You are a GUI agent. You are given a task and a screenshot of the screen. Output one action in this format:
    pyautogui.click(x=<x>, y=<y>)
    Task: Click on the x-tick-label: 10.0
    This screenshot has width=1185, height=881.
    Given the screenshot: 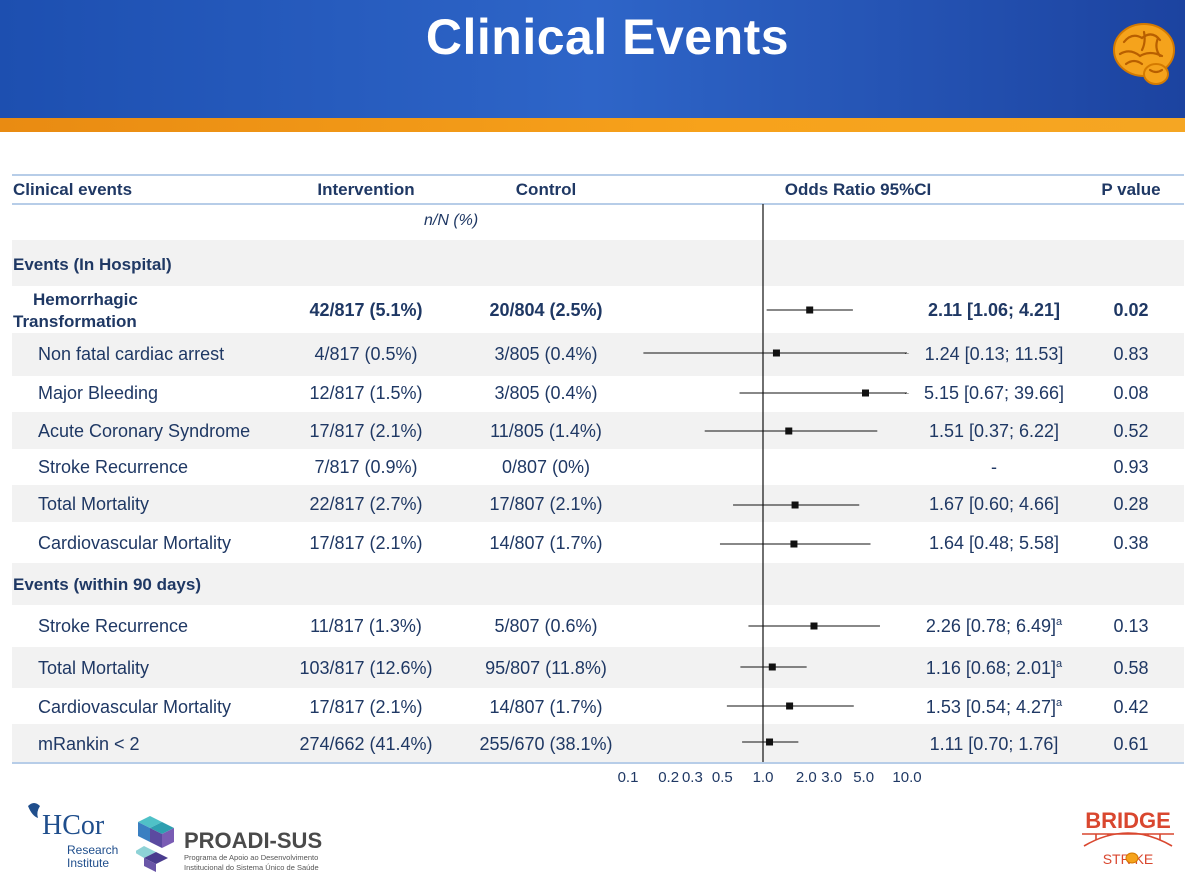 What is the action you would take?
    pyautogui.click(x=906, y=777)
    